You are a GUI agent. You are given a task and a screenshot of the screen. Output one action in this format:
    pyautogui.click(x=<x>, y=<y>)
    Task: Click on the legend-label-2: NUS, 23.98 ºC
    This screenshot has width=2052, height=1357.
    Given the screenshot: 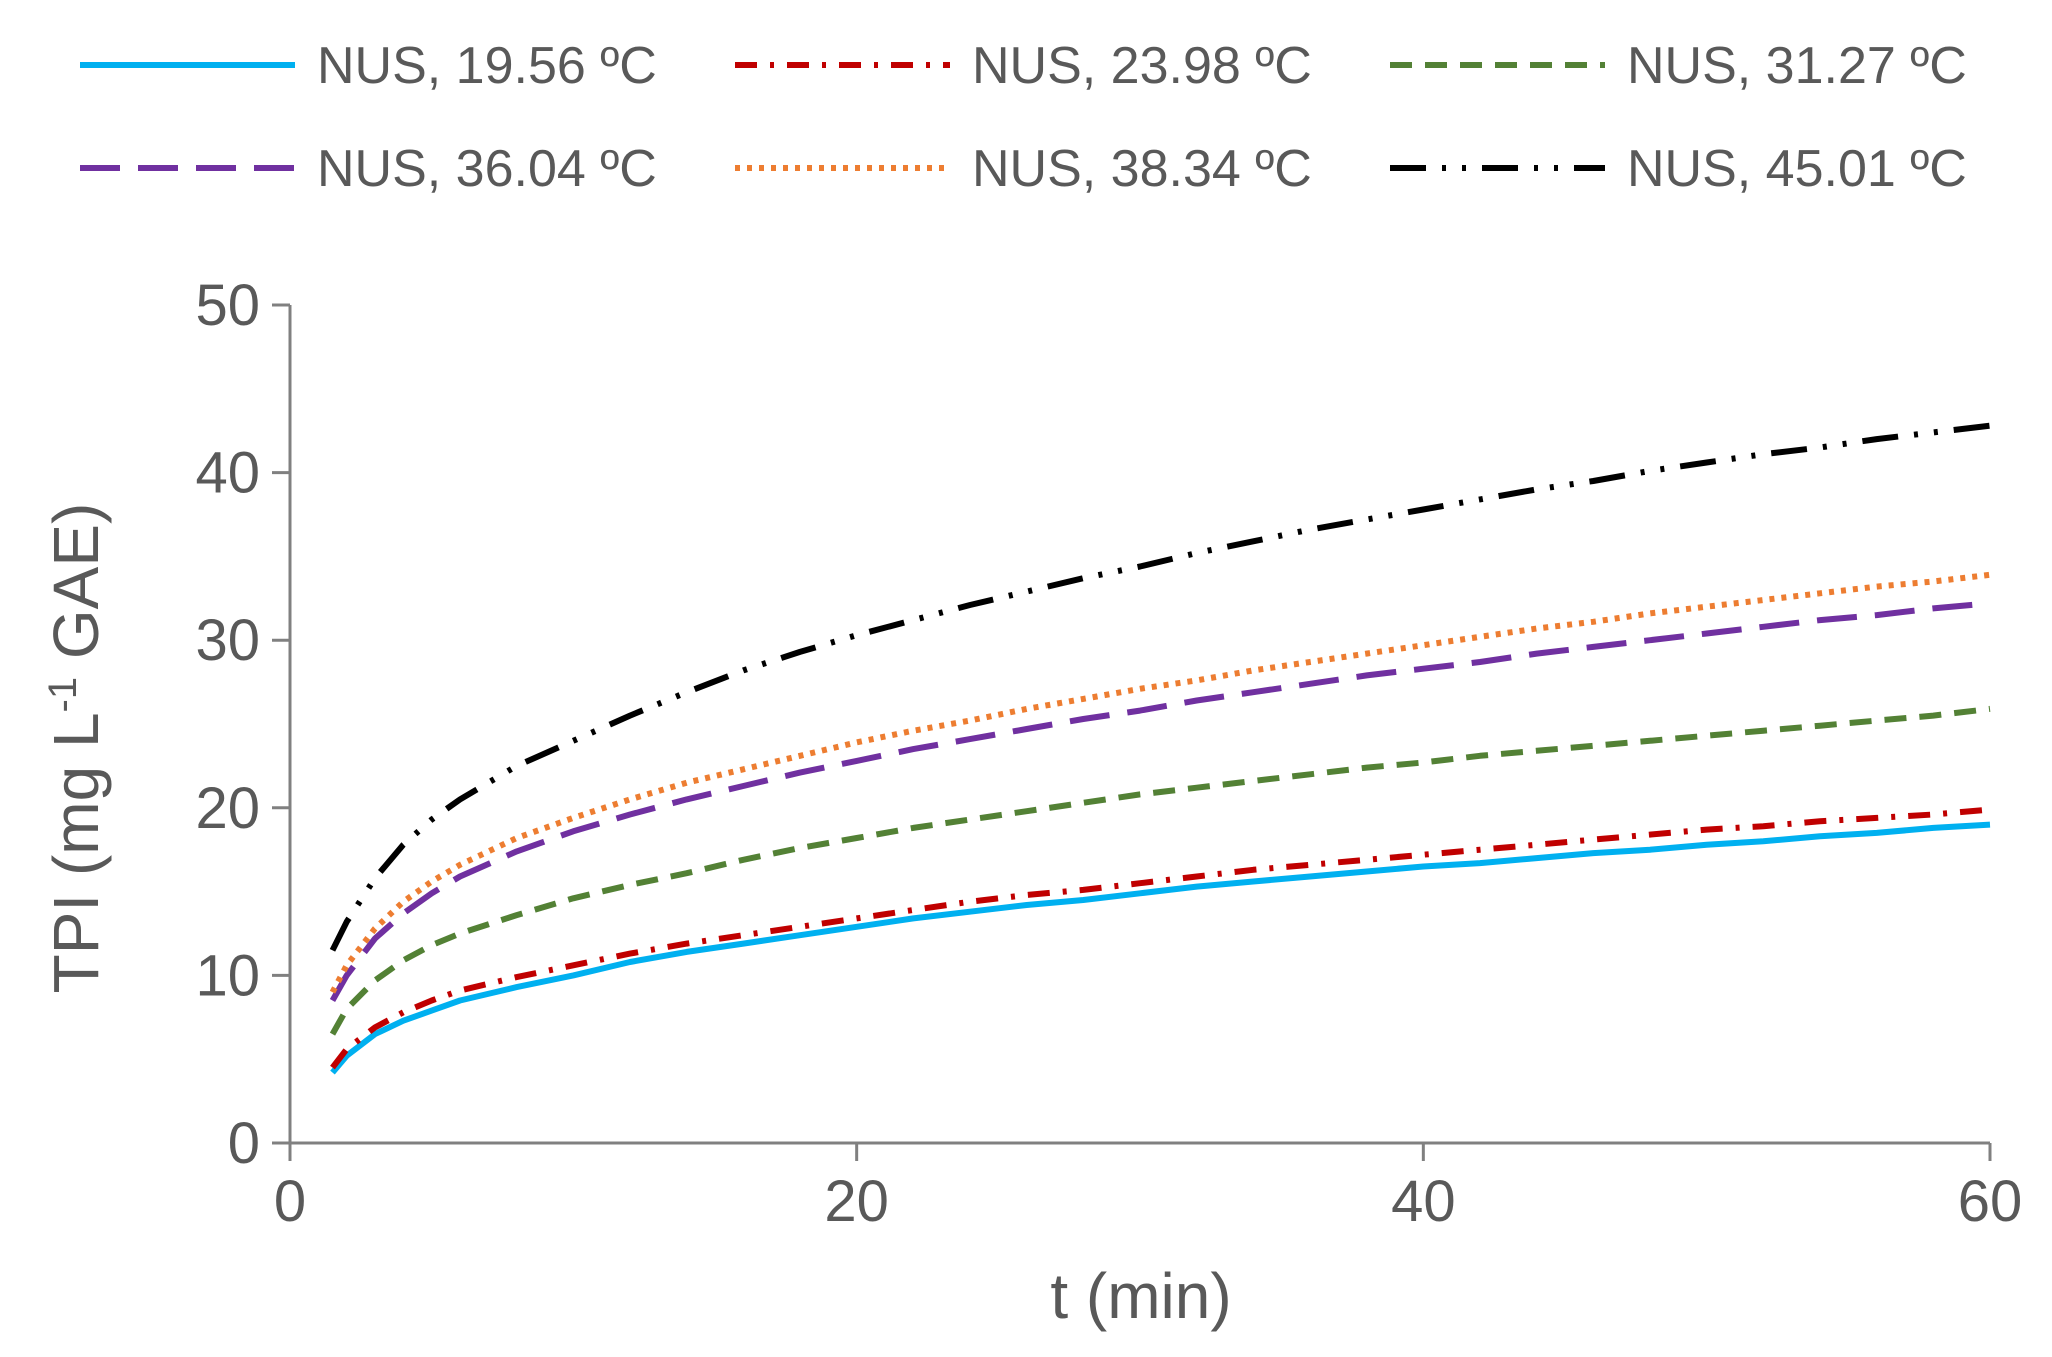 What is the action you would take?
    pyautogui.click(x=1142, y=66)
    